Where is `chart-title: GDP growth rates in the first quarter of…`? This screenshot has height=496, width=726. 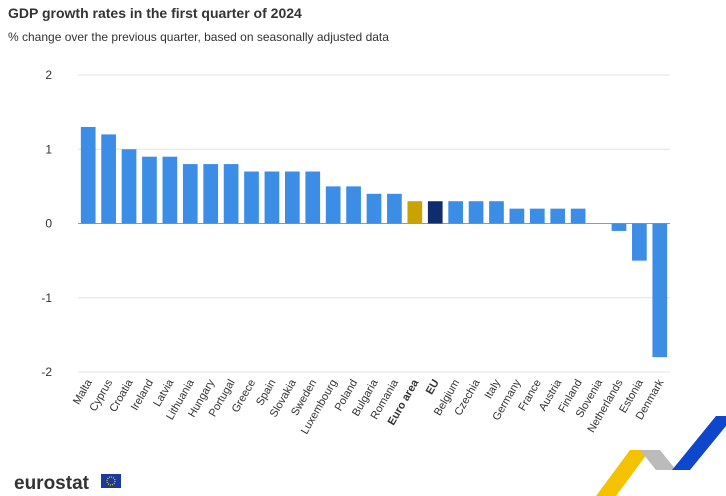 chart-title: GDP growth rates in the first quarter of… is located at coordinates (155, 13).